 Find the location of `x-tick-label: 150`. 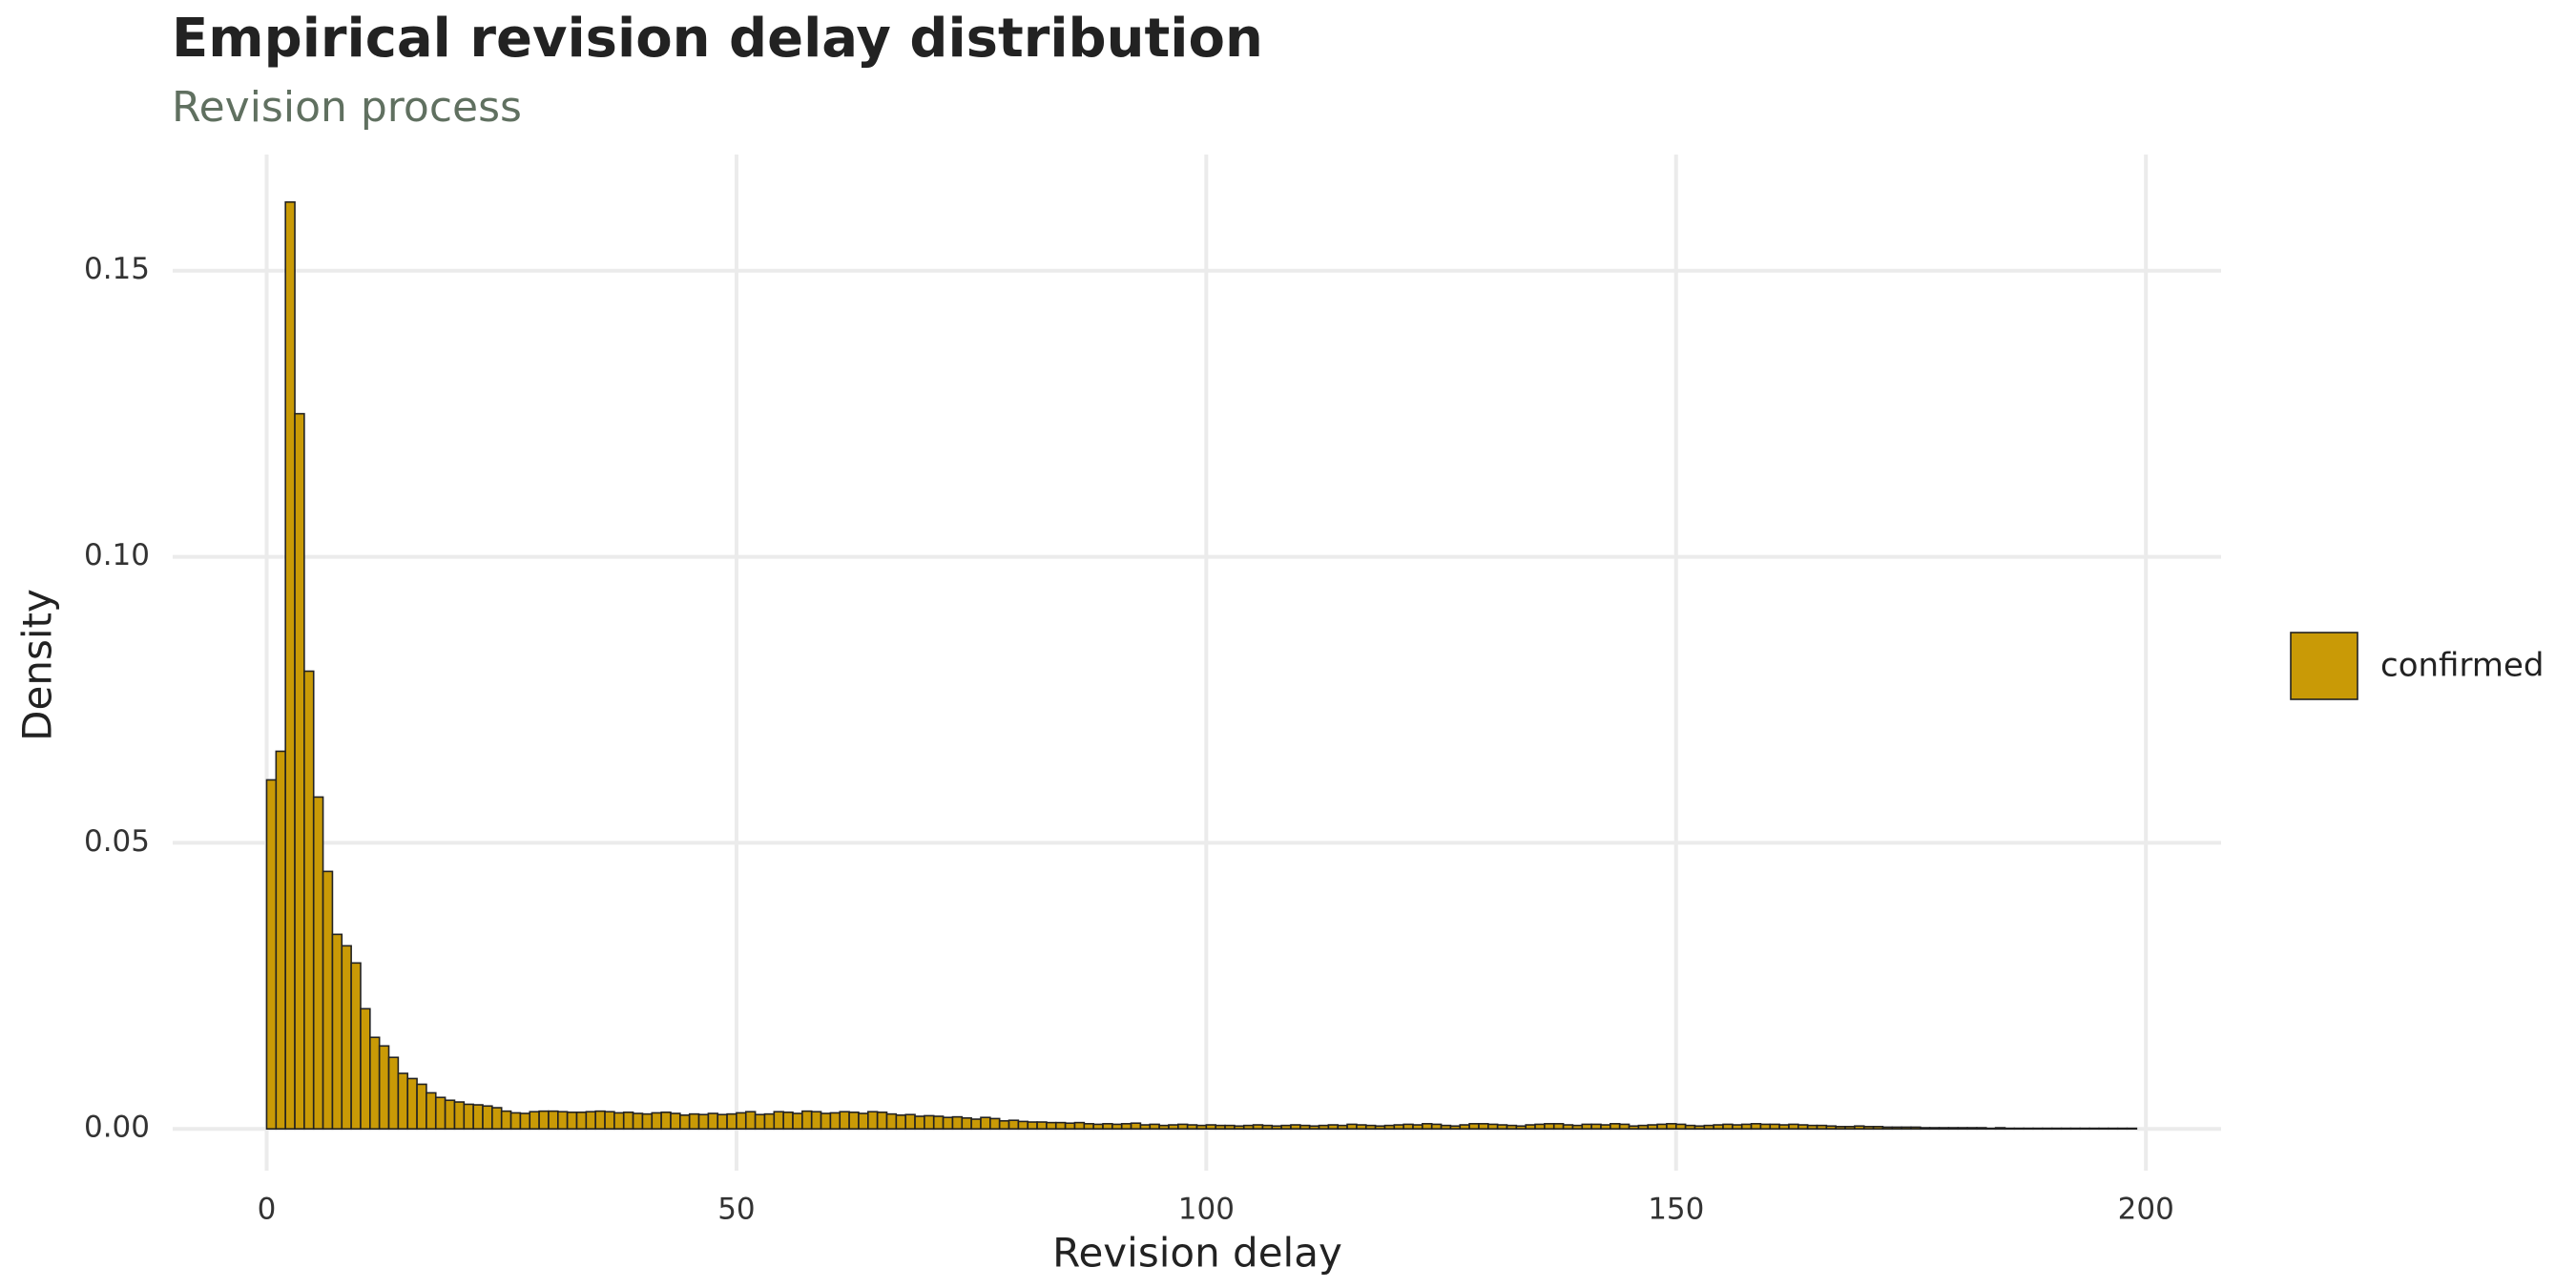

x-tick-label: 150 is located at coordinates (1676, 1210).